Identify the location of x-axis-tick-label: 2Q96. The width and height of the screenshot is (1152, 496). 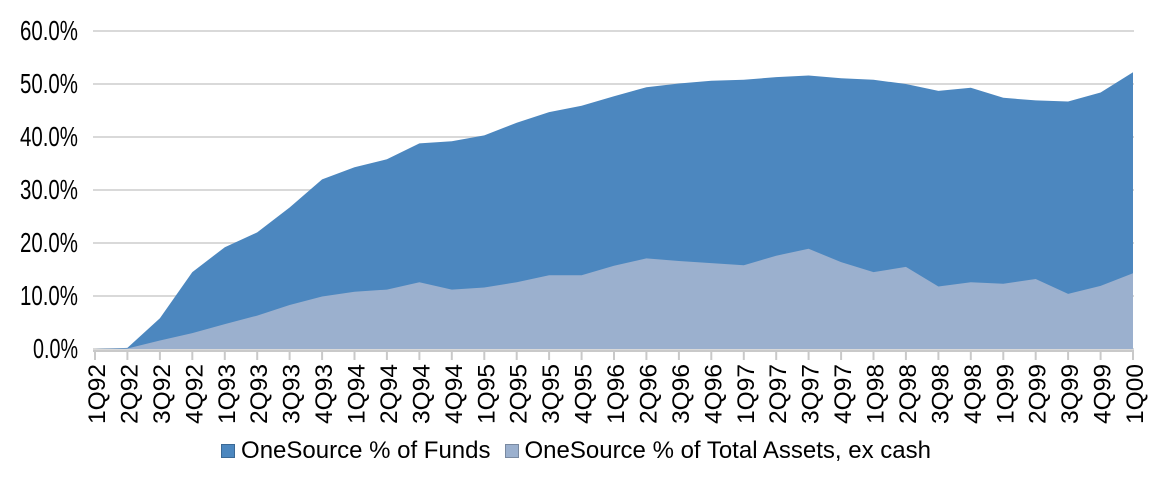
(648, 394).